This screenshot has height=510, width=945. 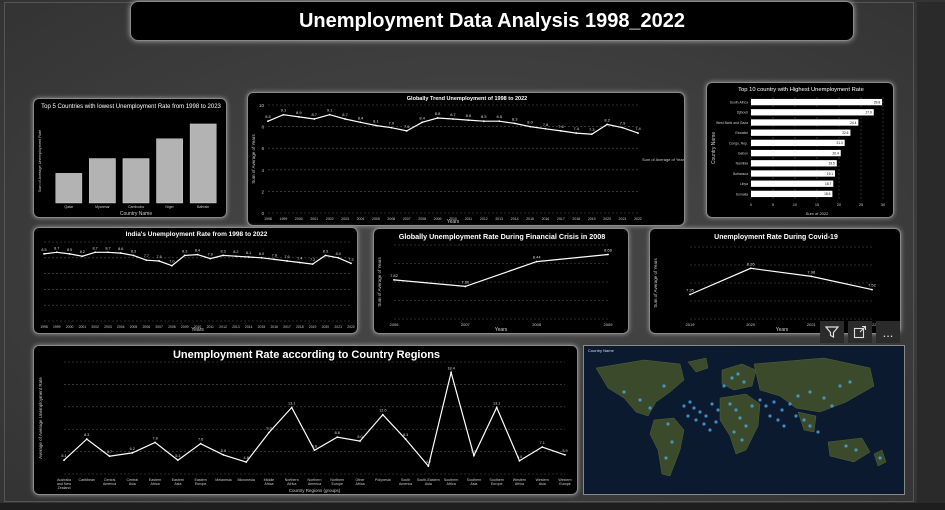 I want to click on y-axis-label: Sum of Average Unemployment Rate, so click(x=40, y=161).